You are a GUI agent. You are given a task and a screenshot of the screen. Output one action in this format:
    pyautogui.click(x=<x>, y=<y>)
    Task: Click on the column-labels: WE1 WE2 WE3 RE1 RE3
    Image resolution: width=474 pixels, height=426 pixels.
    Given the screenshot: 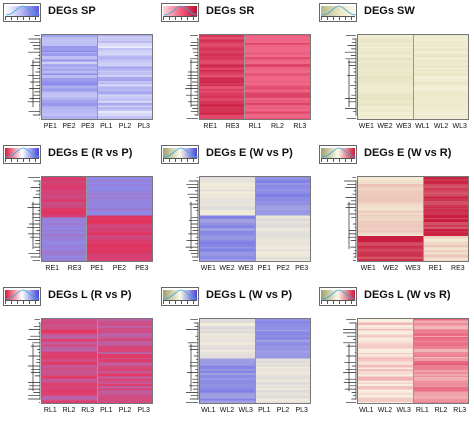 What is the action you would take?
    pyautogui.click(x=413, y=268)
    